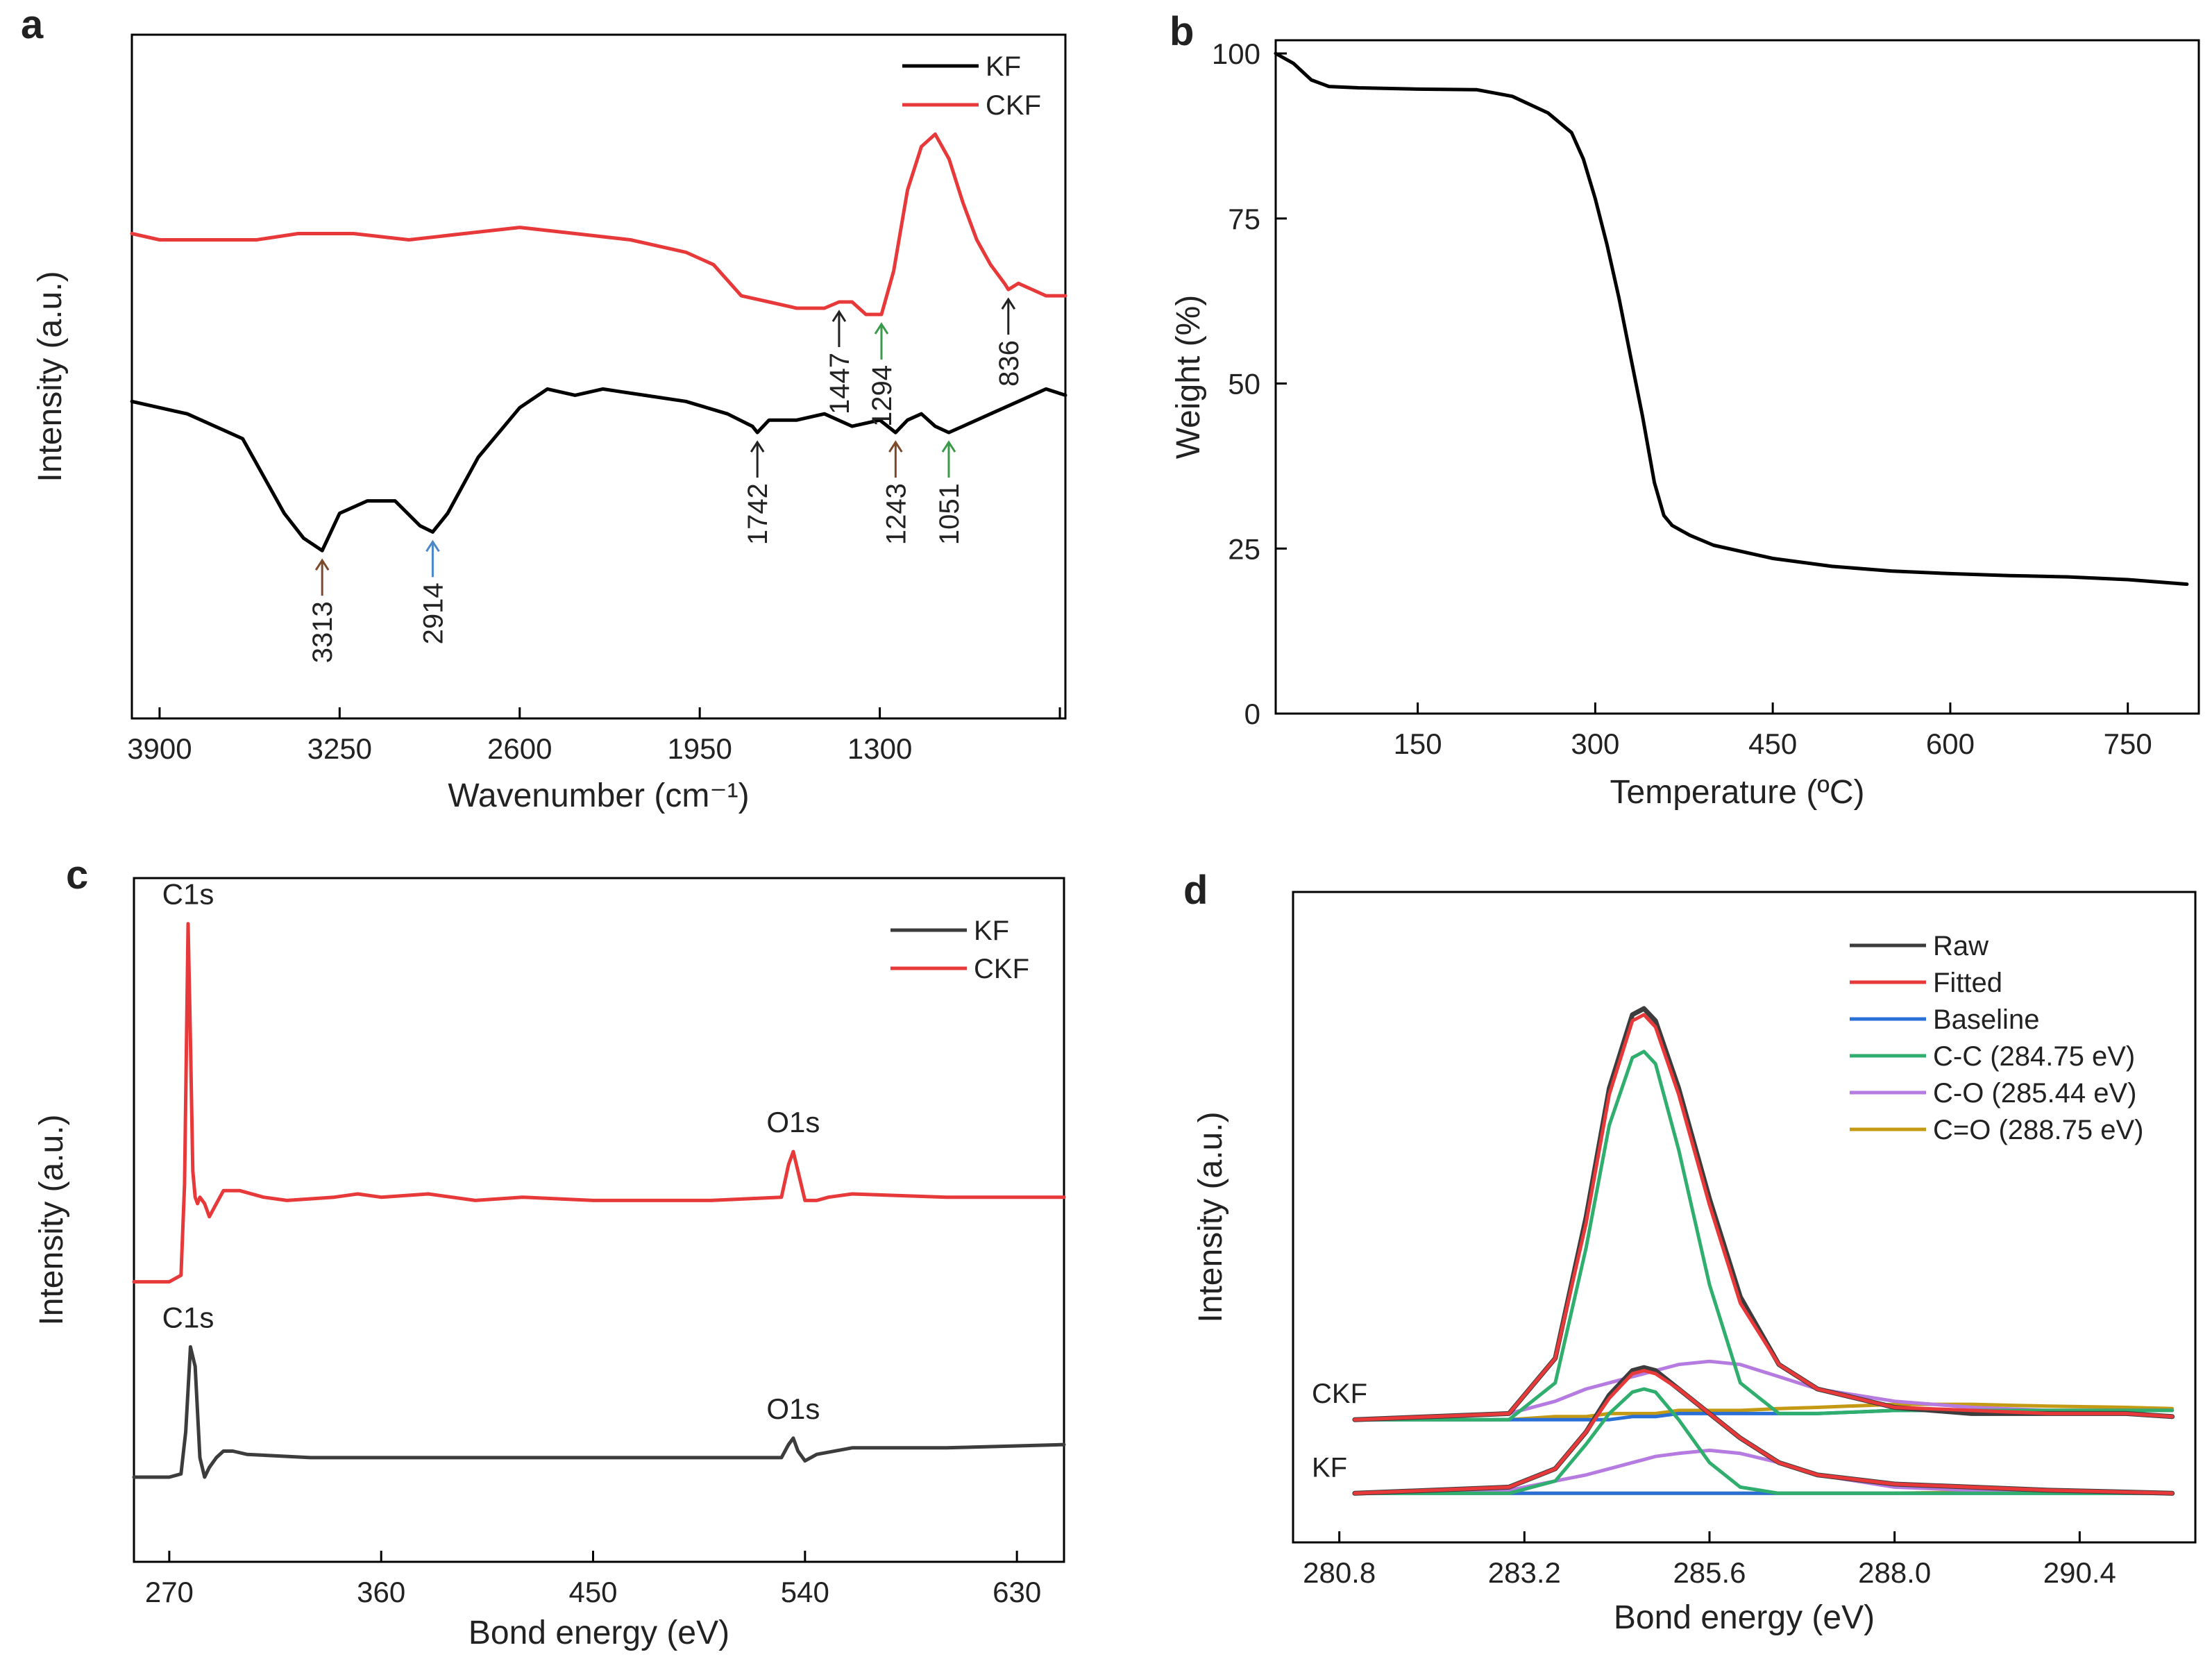 The image size is (2212, 1659). I want to click on c-x-tick-label: 540, so click(805, 1592).